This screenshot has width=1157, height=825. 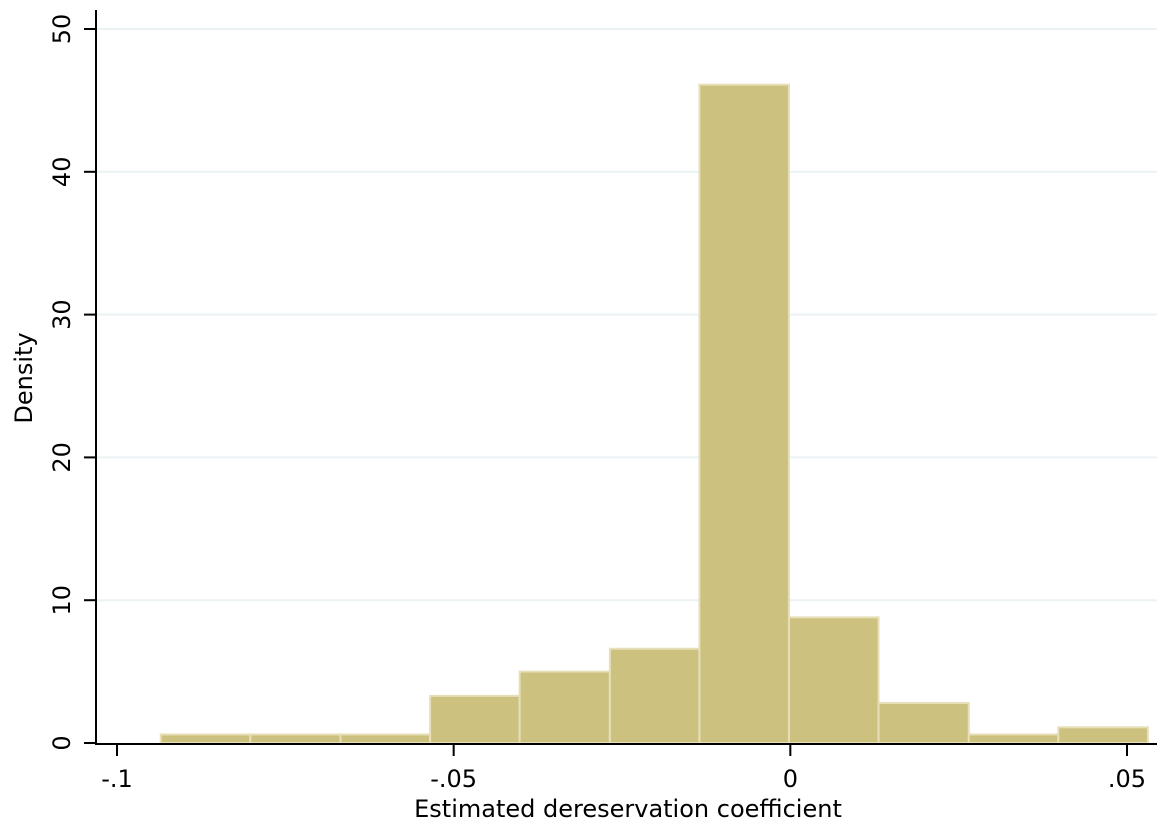 I want to click on y-tick-label: 30, so click(x=62, y=314).